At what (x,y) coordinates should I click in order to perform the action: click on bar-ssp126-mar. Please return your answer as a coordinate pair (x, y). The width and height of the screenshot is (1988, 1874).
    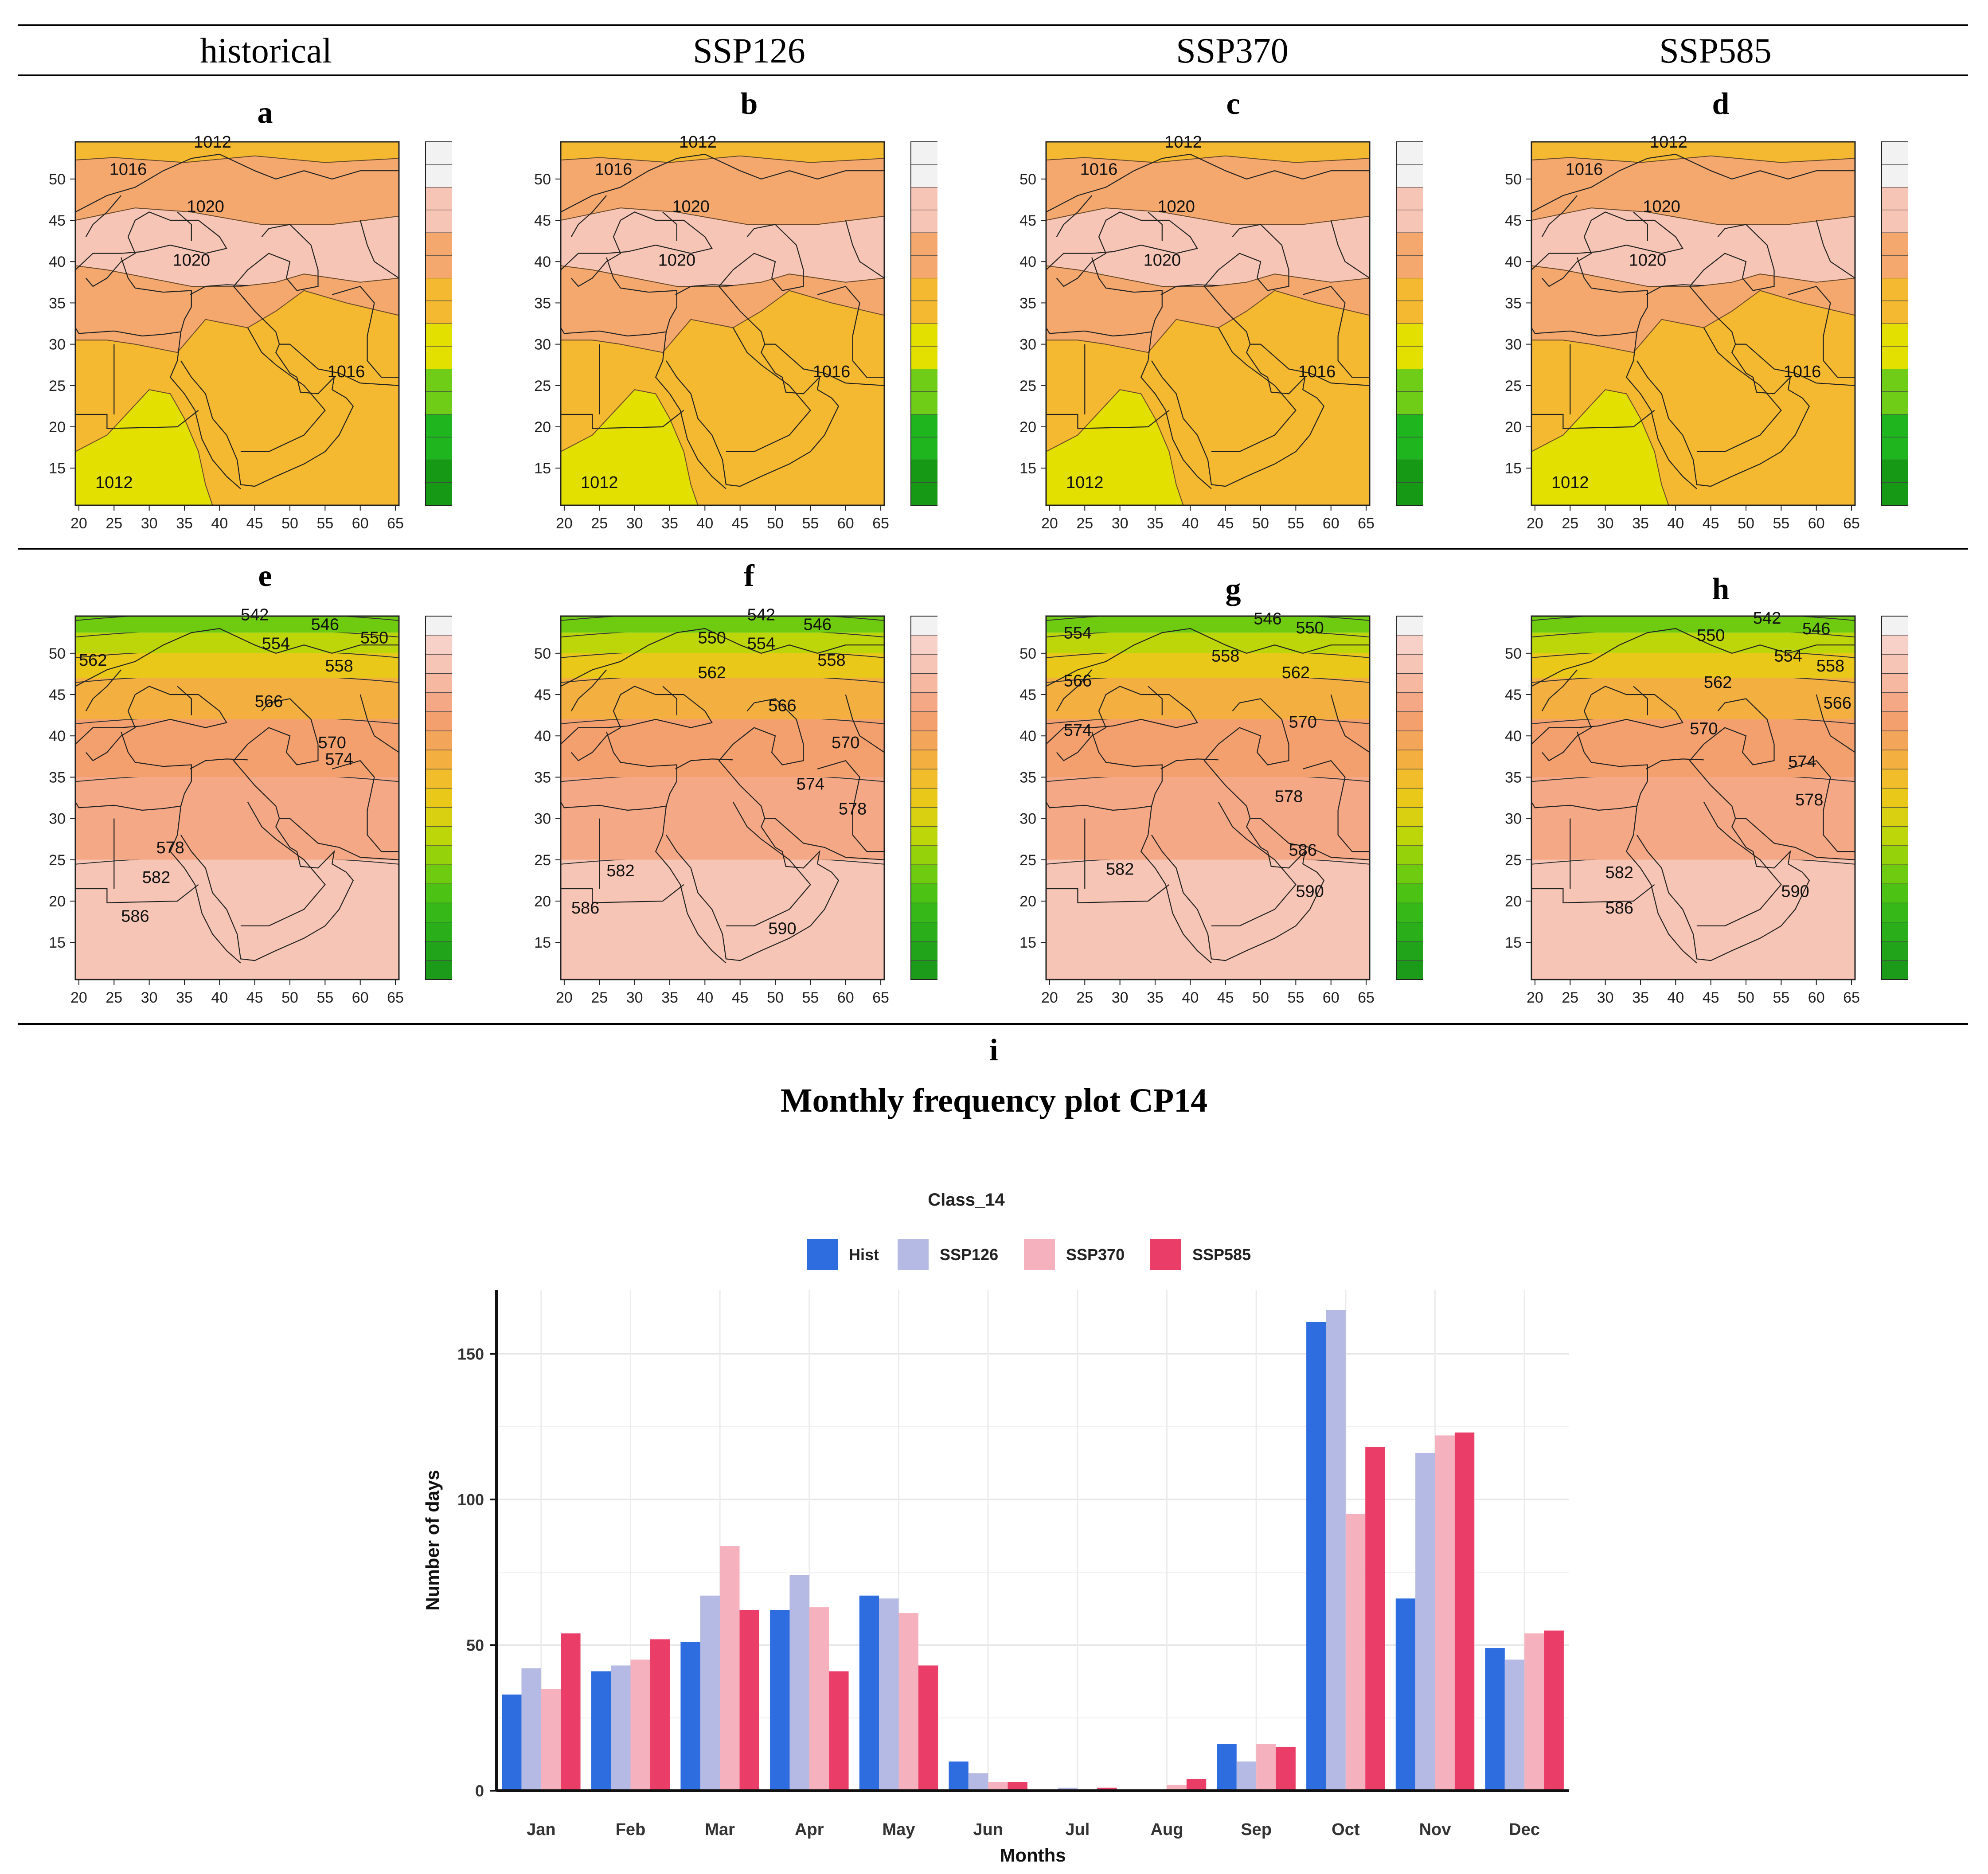
    Looking at the image, I should click on (710, 1693).